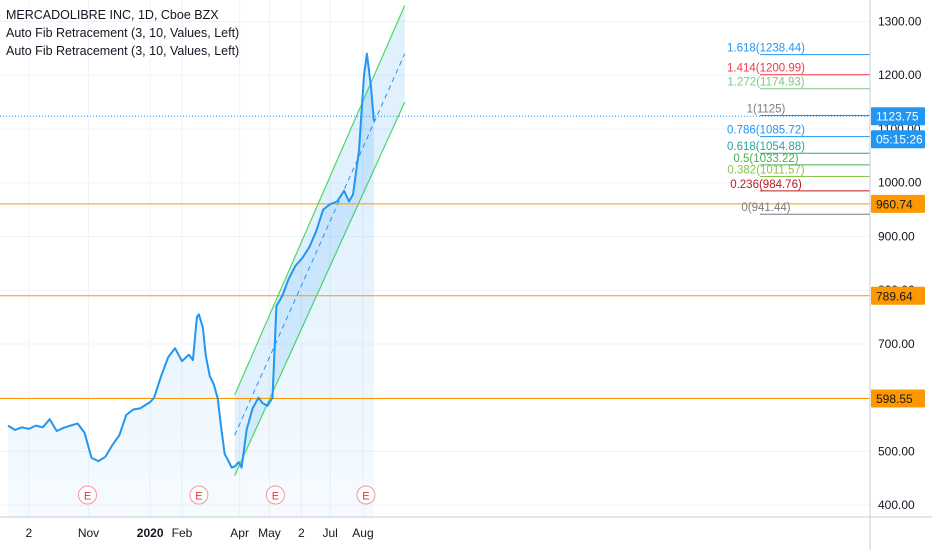 The width and height of the screenshot is (932, 550). I want to click on fib-level-label: 0.236(984.76), so click(766, 185).